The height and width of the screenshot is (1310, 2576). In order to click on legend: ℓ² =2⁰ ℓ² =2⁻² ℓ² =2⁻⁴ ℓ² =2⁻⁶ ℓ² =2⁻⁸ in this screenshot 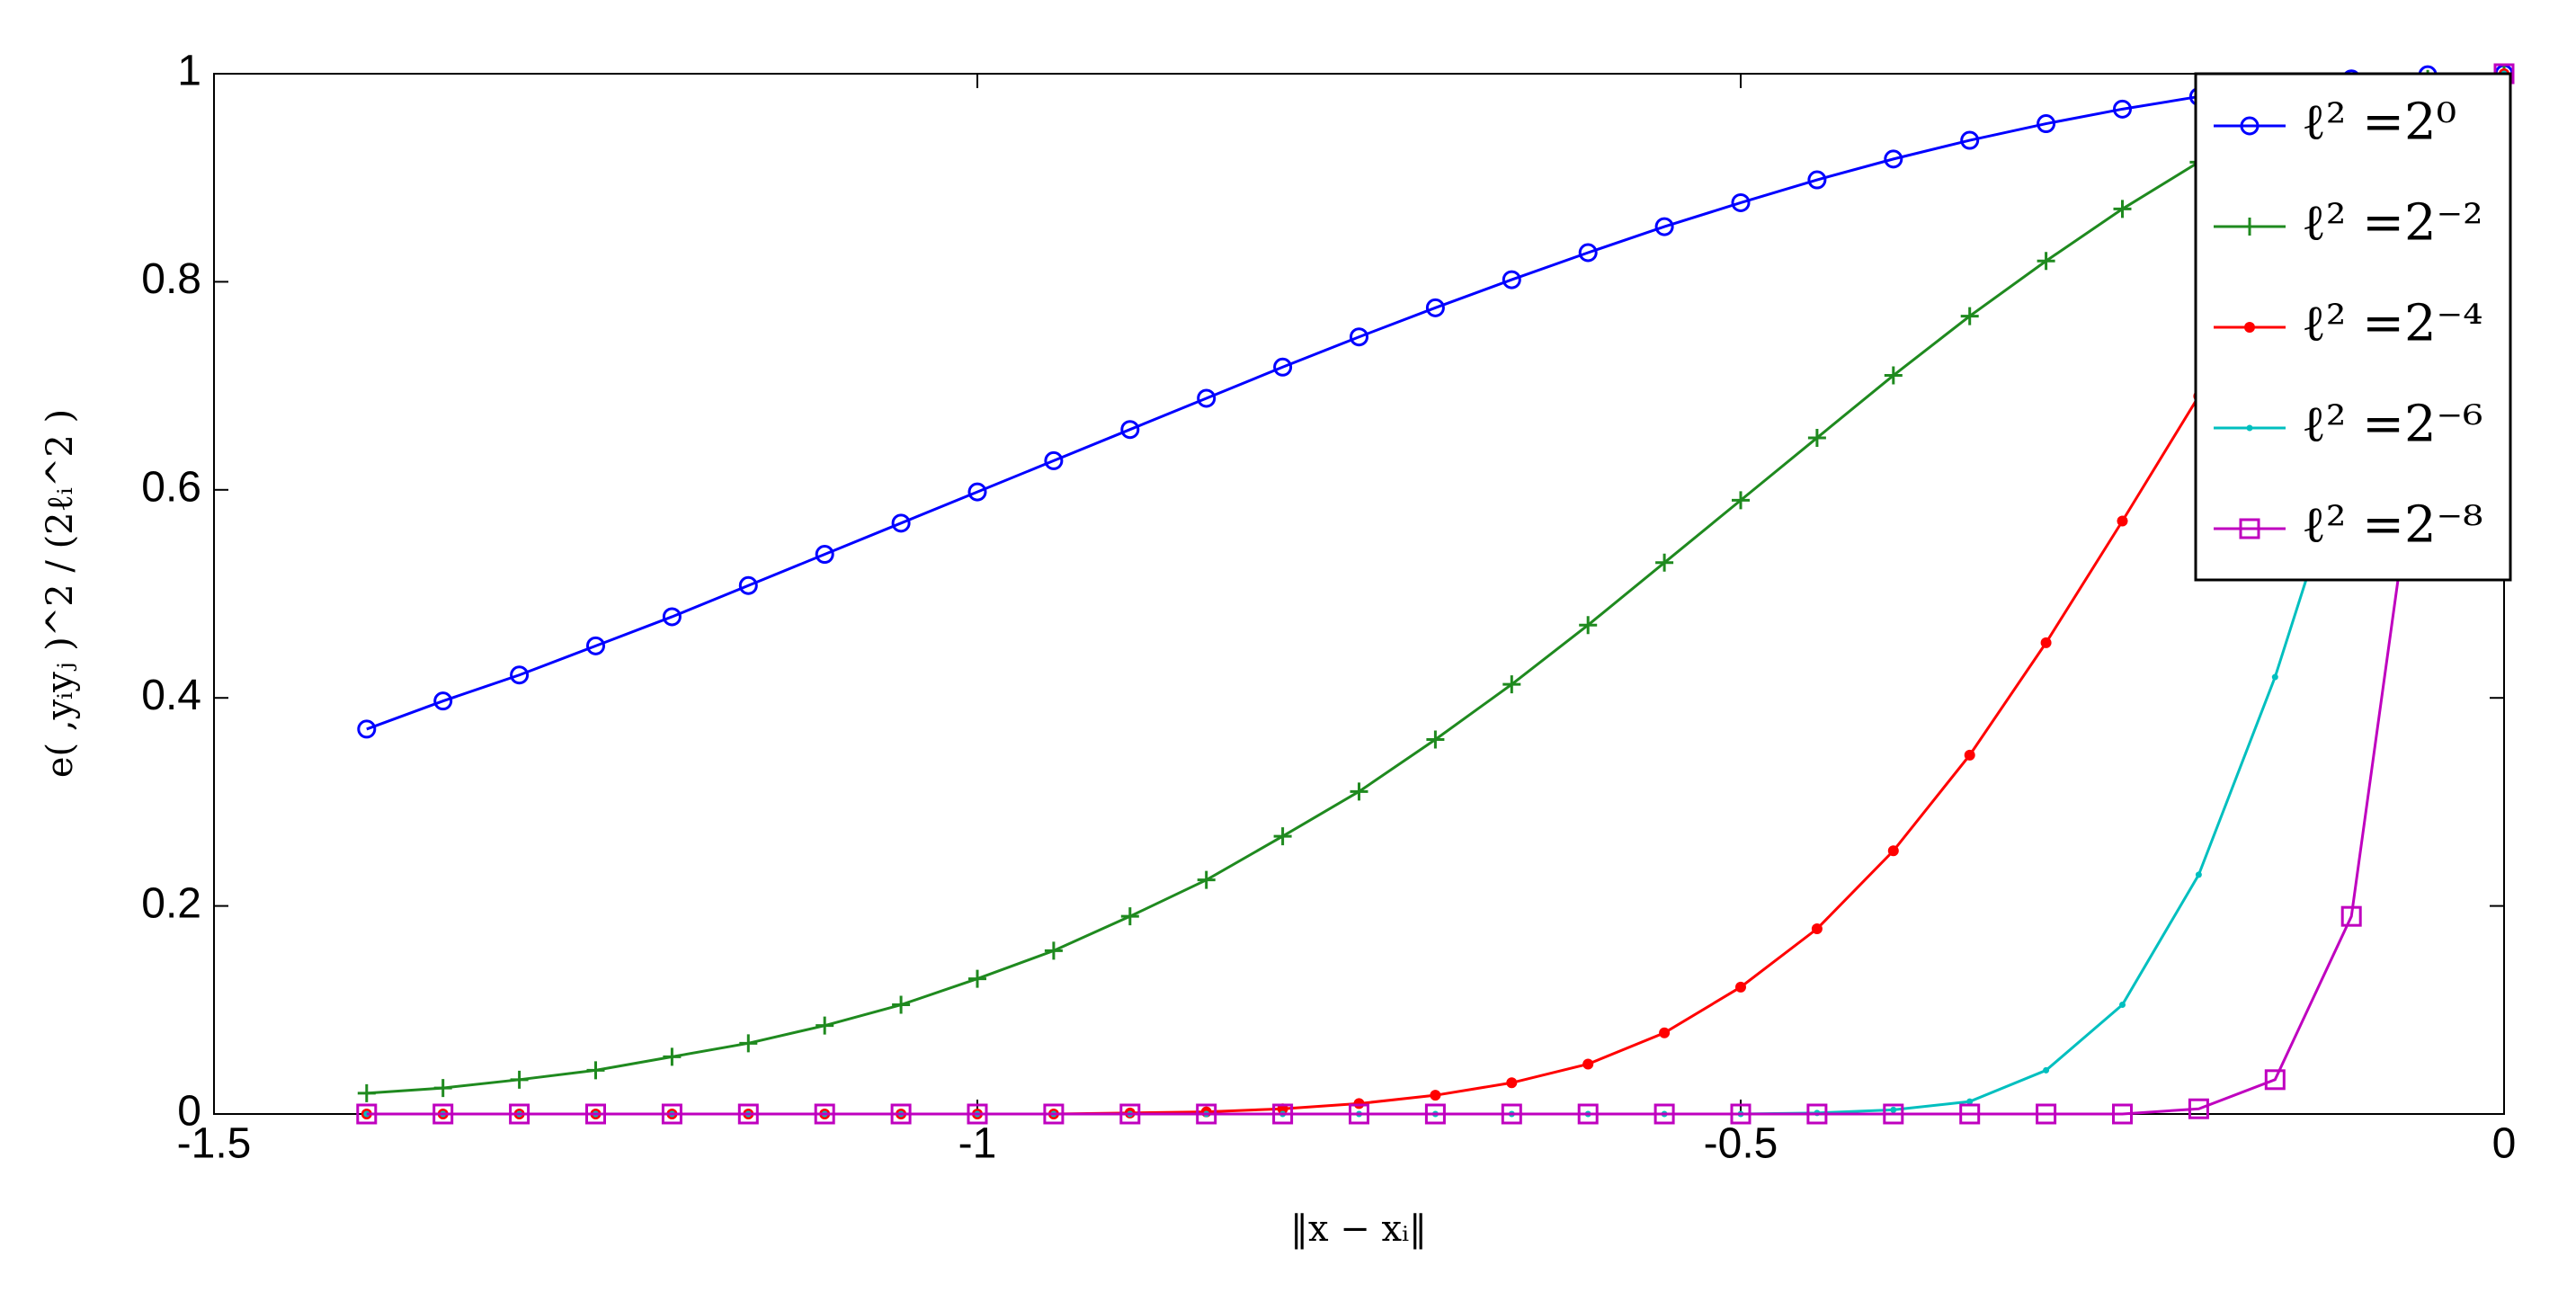, I will do `click(2353, 327)`.